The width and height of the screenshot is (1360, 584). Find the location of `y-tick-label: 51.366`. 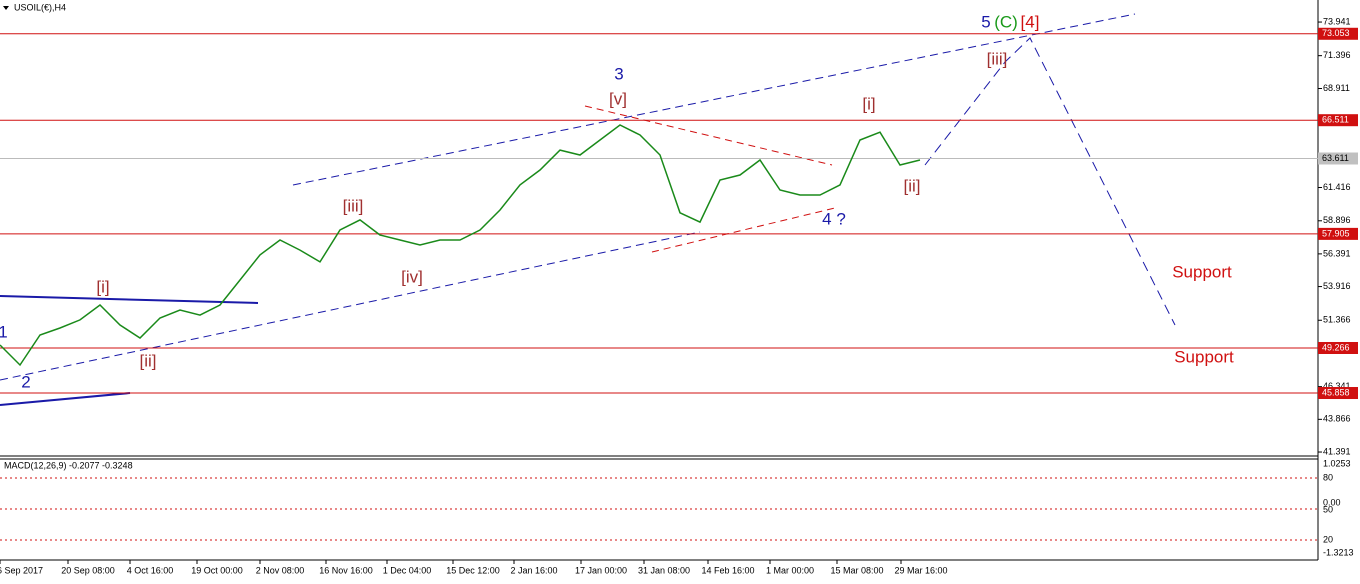

y-tick-label: 51.366 is located at coordinates (1337, 320).